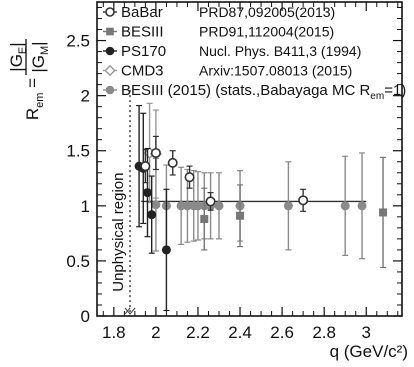 This screenshot has width=414, height=367. I want to click on x-tick-label: 2.2, so click(198, 332).